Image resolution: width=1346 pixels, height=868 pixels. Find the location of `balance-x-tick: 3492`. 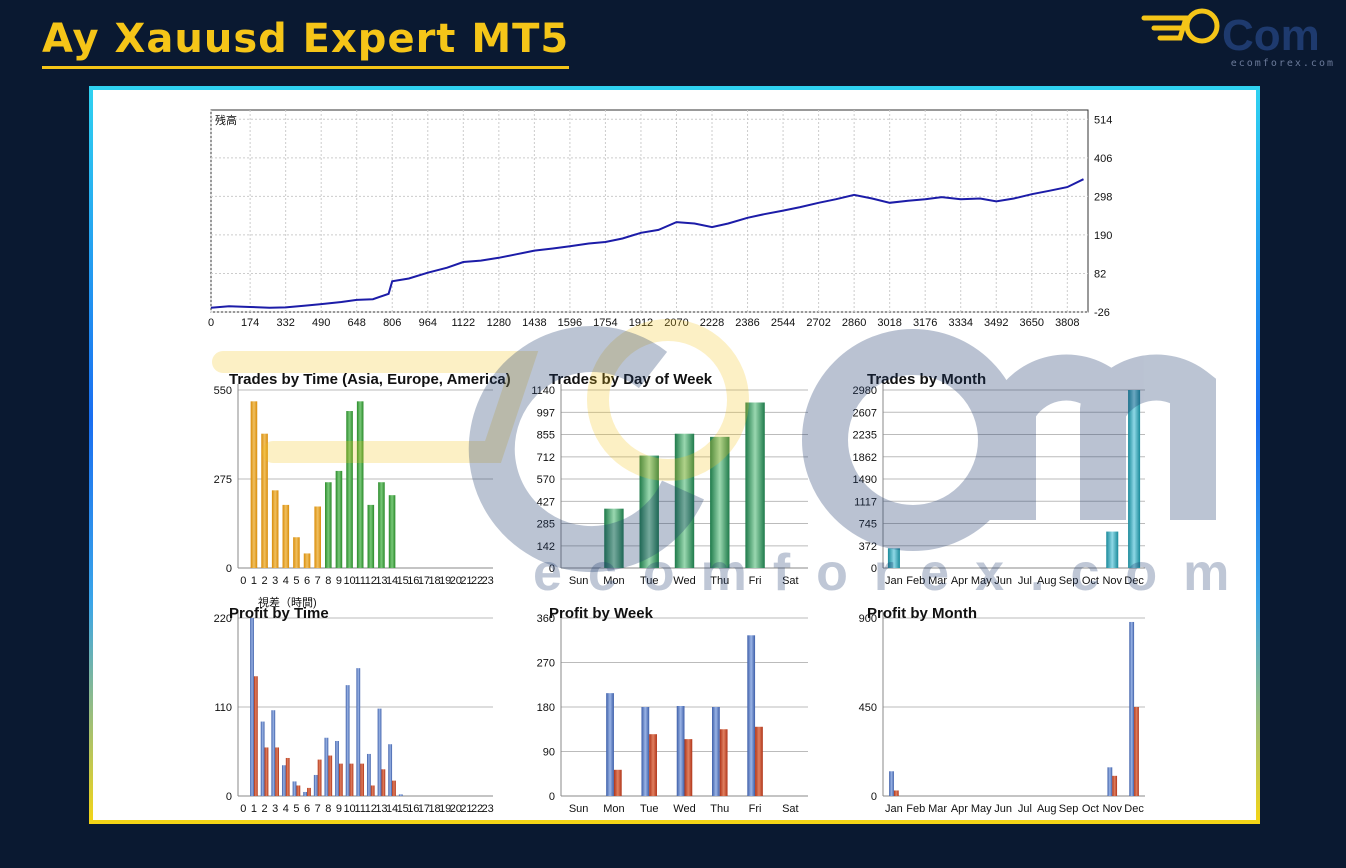

balance-x-tick: 3492 is located at coordinates (996, 323).